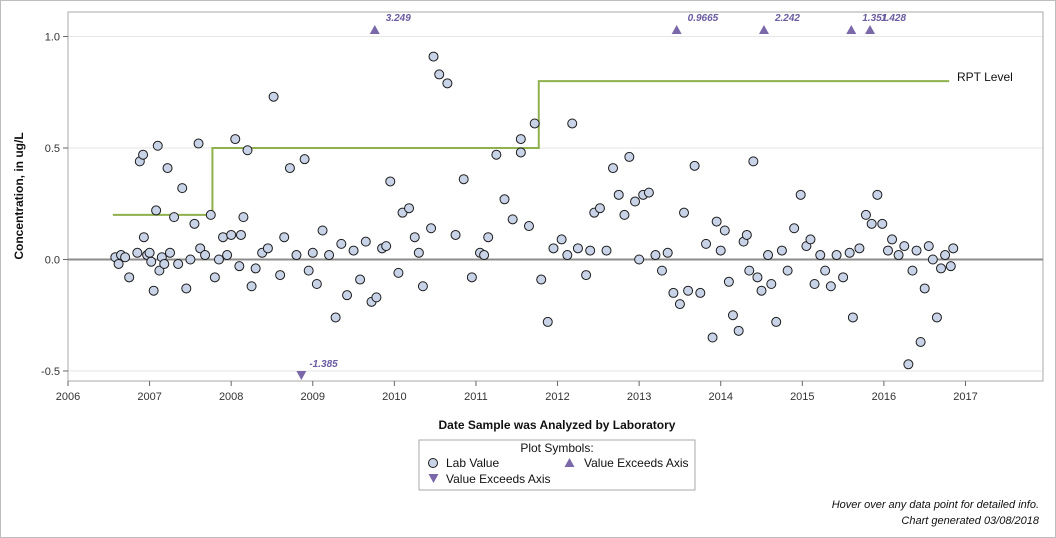  I want to click on exceeds-low-point, so click(301, 375).